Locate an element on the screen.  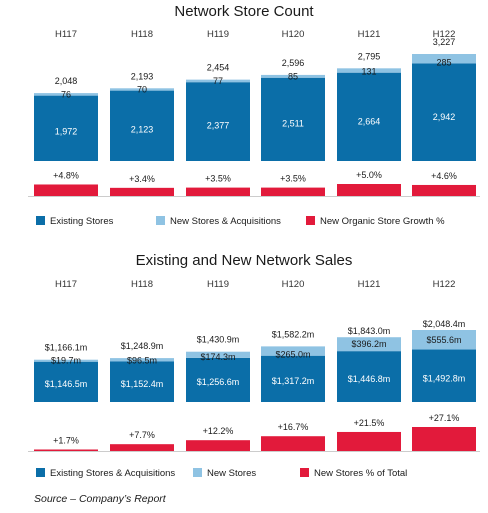
store-count-legend-label-growth: New Organic Store Growth % is located at coordinates (382, 221).